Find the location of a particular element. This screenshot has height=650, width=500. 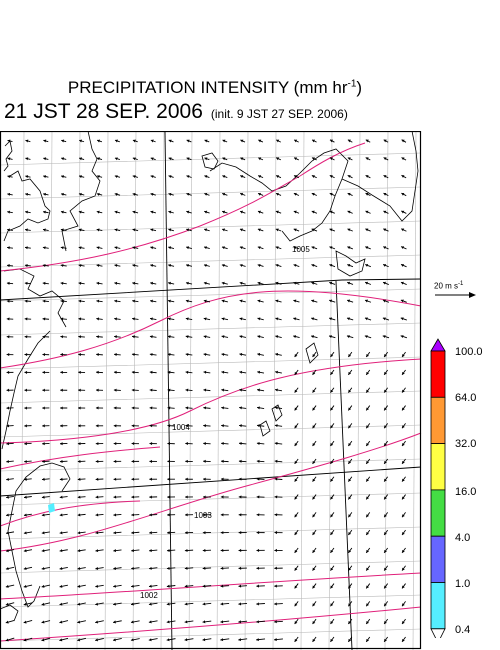

wind-reference-arrow is located at coordinates (455, 295).